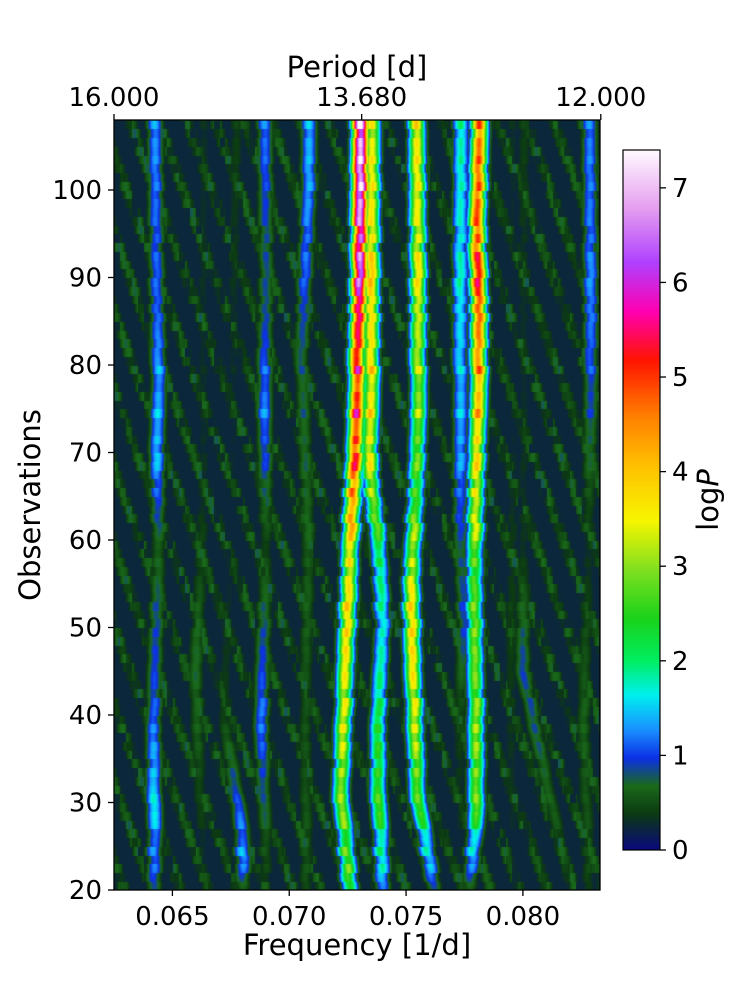 The image size is (750, 1000). I want to click on x-tick-label: 0.075, so click(406, 917).